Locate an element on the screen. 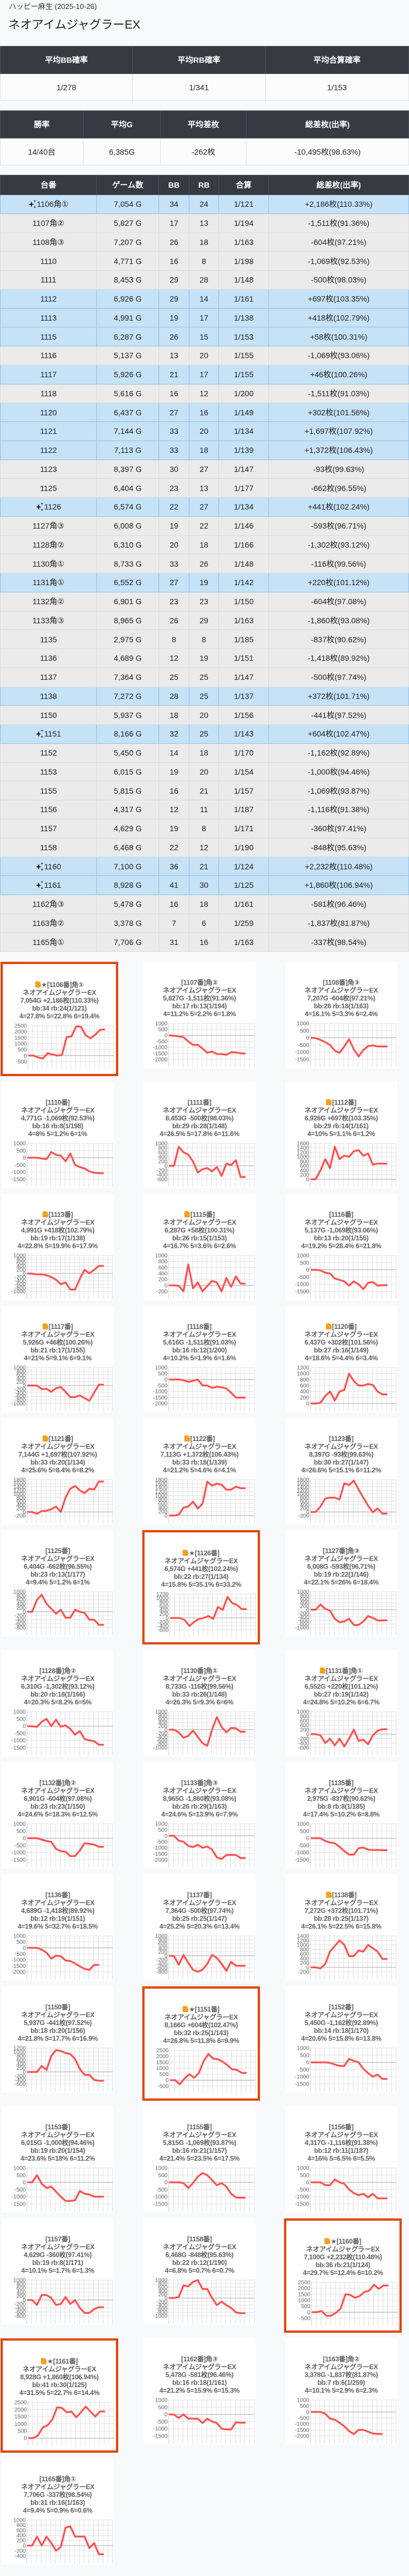 The height and width of the screenshot is (2576, 409). table-row: 1107角② 5,827 G 17 13 1/194 -1,511枚(91.36%) is located at coordinates (204, 223).